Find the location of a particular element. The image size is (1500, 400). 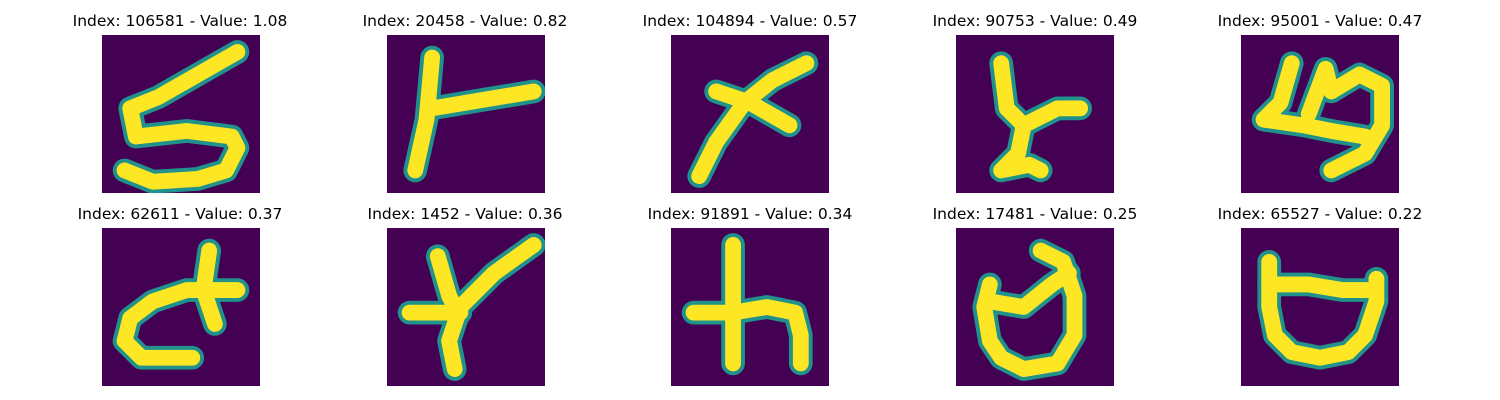

panel-5: Index: 62611 - Value: 0.37 is located at coordinates (180, 298).